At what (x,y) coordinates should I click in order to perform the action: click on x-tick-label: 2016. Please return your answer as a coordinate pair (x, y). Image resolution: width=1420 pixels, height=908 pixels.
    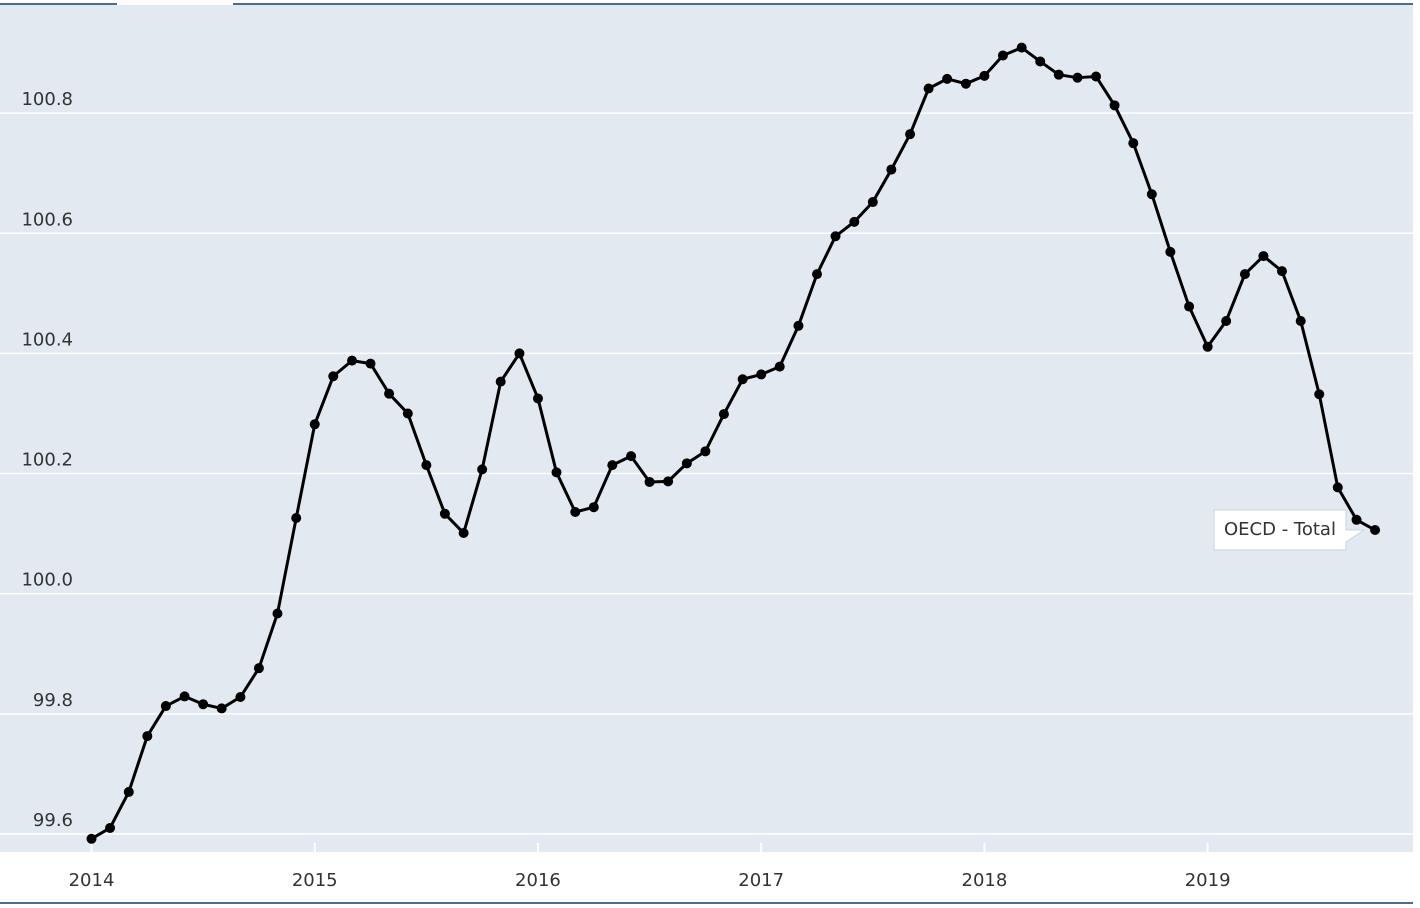
    Looking at the image, I should click on (538, 880).